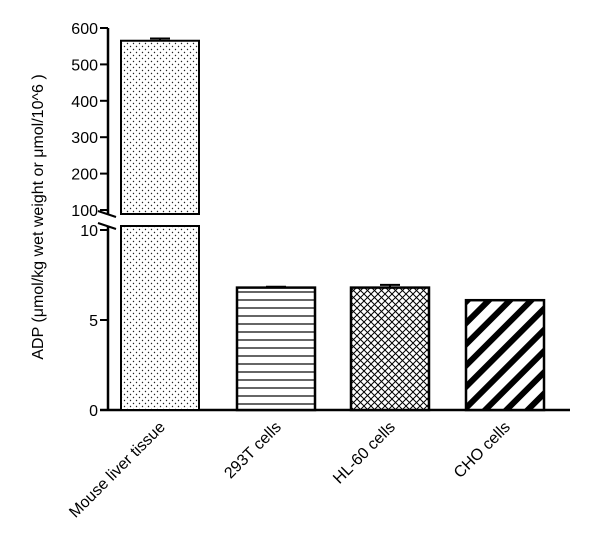 The width and height of the screenshot is (600, 558). What do you see at coordinates (160, 127) in the screenshot?
I see `bar-upper-segment` at bounding box center [160, 127].